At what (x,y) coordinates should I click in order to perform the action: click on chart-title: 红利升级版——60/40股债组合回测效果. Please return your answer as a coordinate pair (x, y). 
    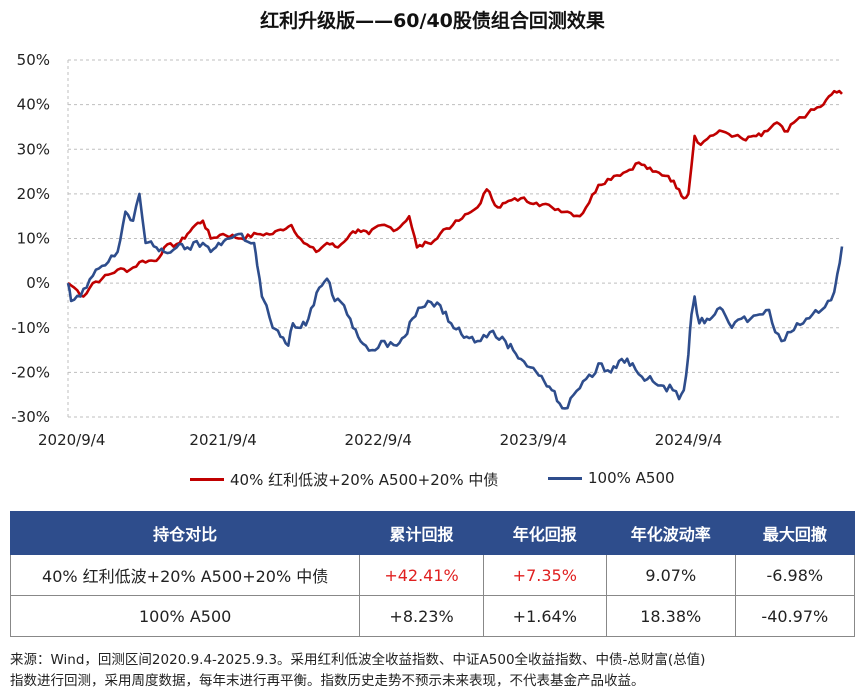
    Looking at the image, I should click on (432, 21).